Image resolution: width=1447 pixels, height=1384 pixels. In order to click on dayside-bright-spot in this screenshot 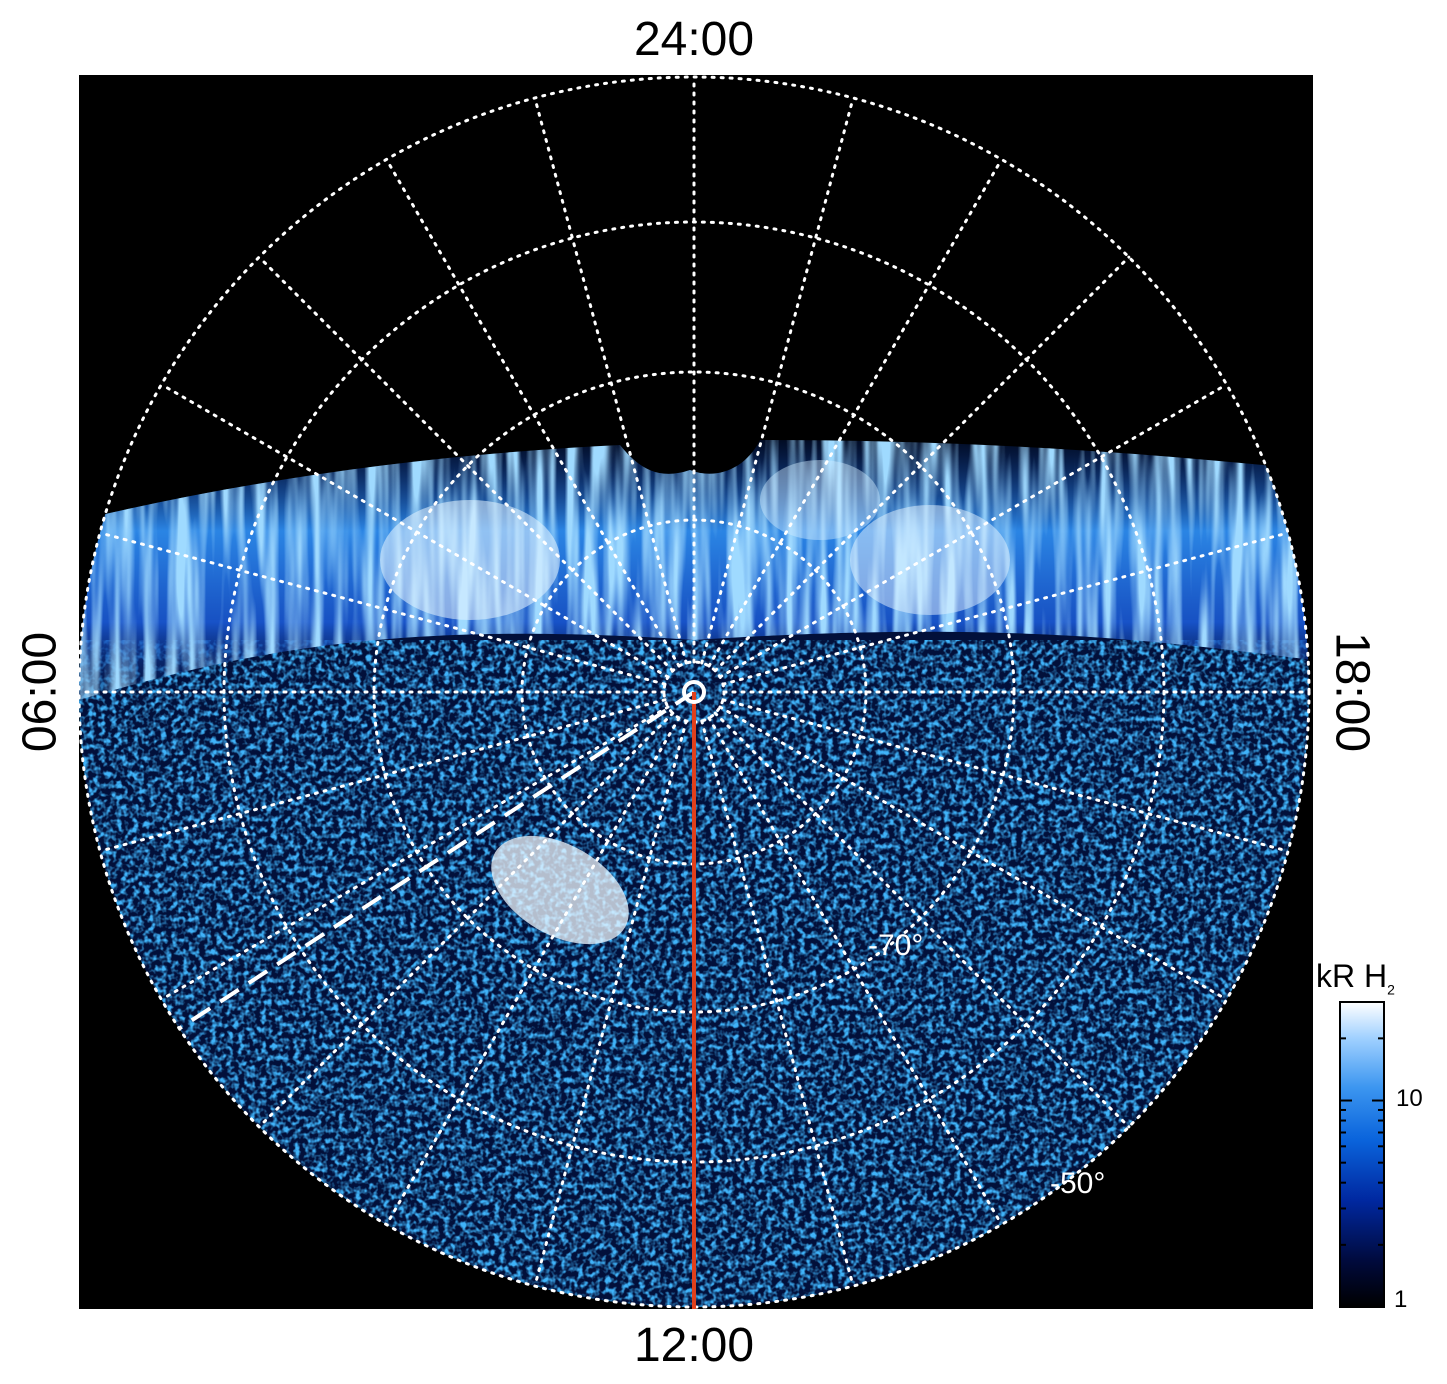, I will do `click(560, 890)`.